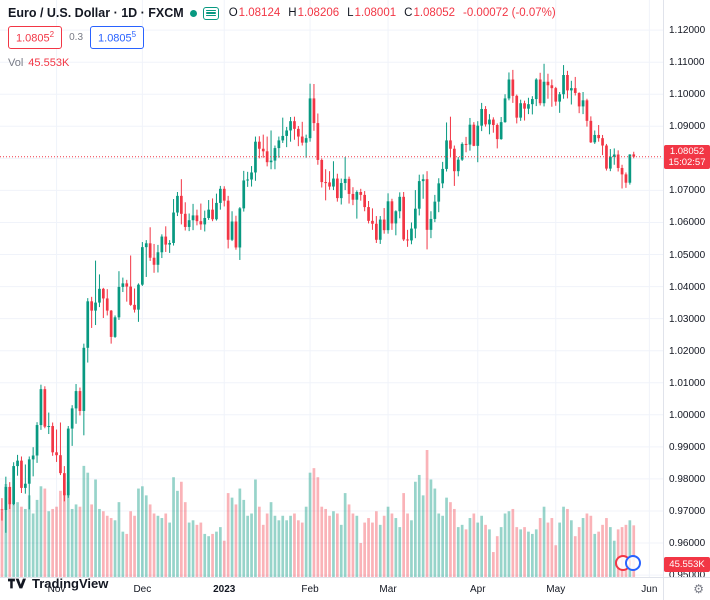  Describe the element at coordinates (687, 544) in the screenshot. I see `price-tick-label: 0.96000` at that location.